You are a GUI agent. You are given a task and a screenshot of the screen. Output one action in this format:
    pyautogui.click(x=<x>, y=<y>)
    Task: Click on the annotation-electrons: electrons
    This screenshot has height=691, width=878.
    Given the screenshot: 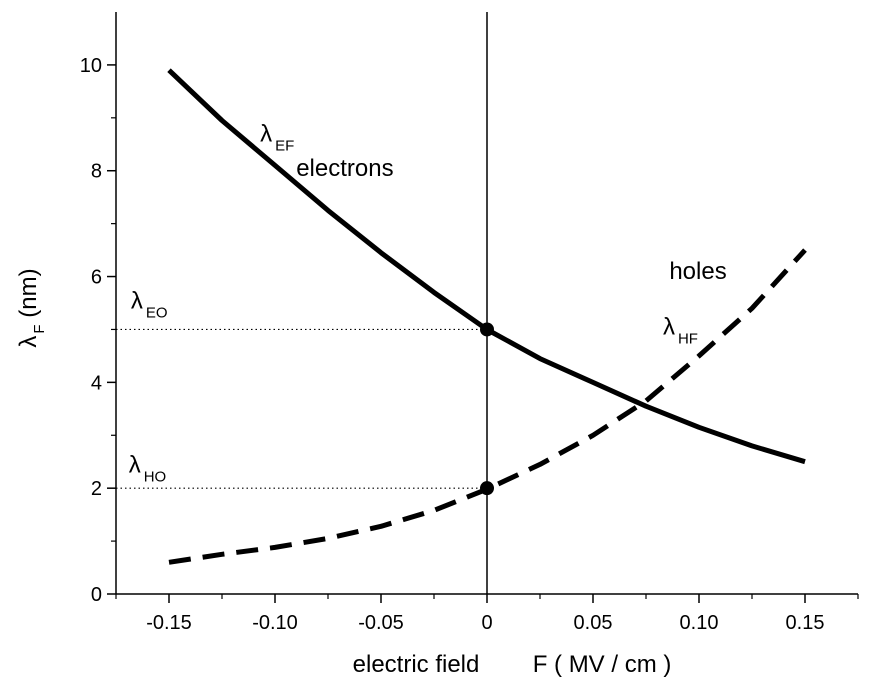 What is the action you would take?
    pyautogui.click(x=344, y=168)
    